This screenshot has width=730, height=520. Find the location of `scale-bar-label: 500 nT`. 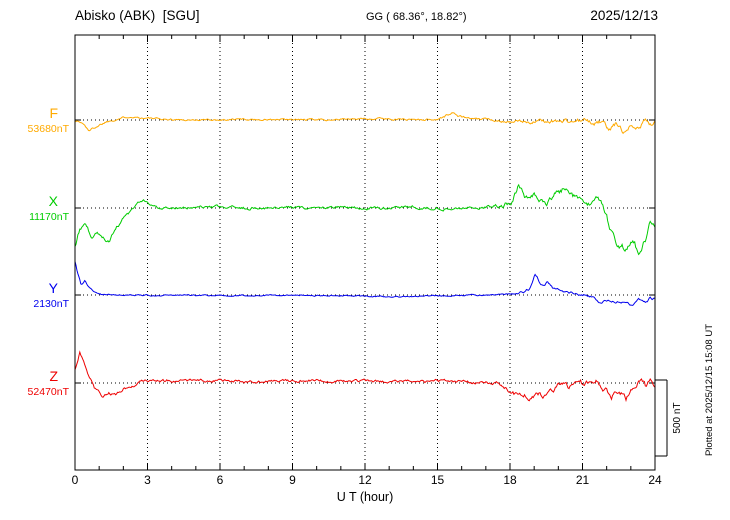

scale-bar-label: 500 nT is located at coordinates (677, 418).